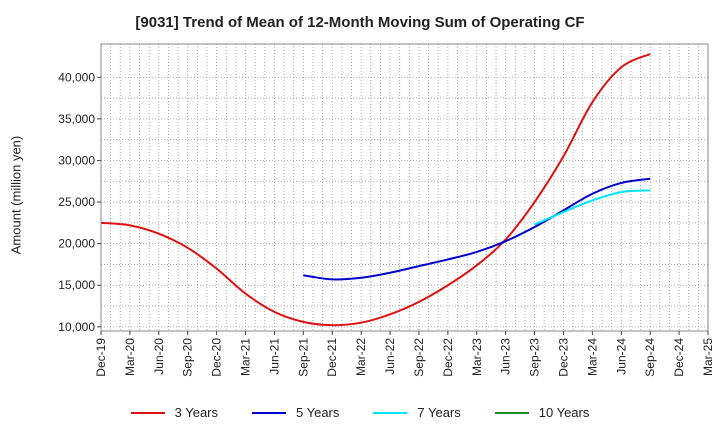  Describe the element at coordinates (76, 160) in the screenshot. I see `y-tick-label: 30,000` at that location.